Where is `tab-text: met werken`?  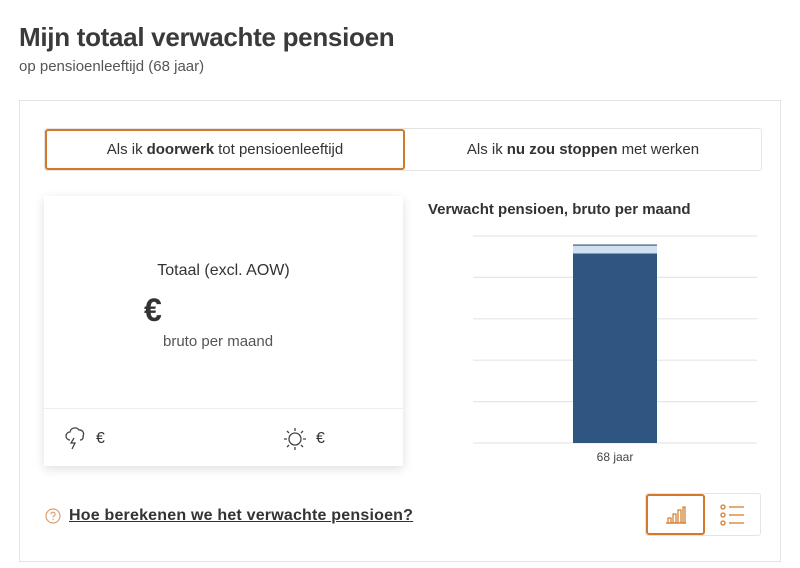
tab-text: met werken is located at coordinates (660, 149).